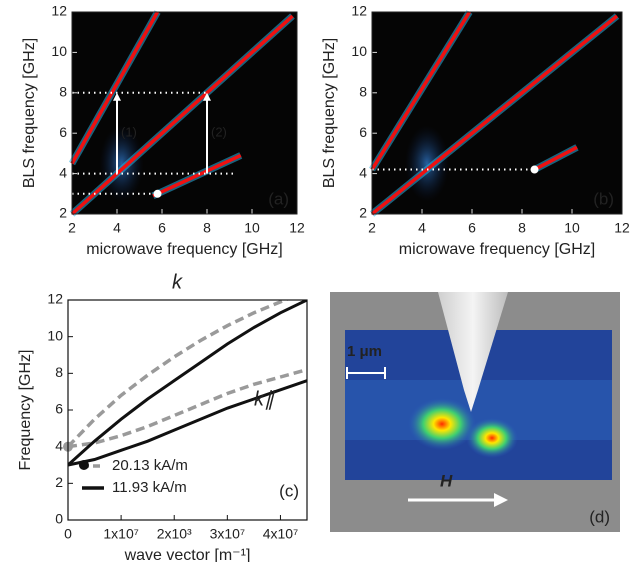 This screenshot has height=562, width=631. I want to click on panel-label: (d), so click(599, 516).